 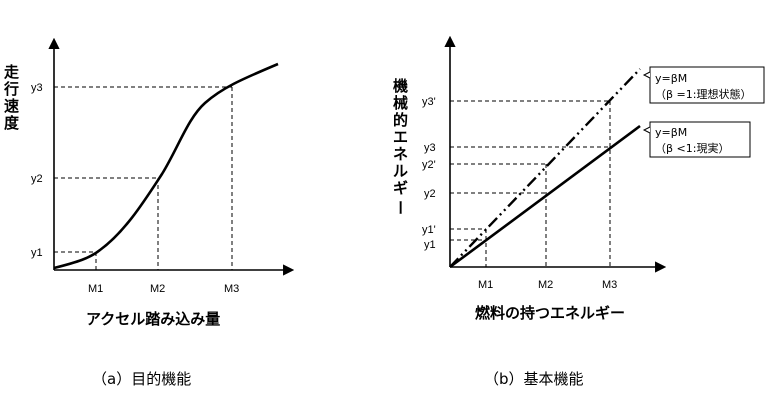 I want to click on left-x-tick-m3: M3, so click(x=231, y=289).